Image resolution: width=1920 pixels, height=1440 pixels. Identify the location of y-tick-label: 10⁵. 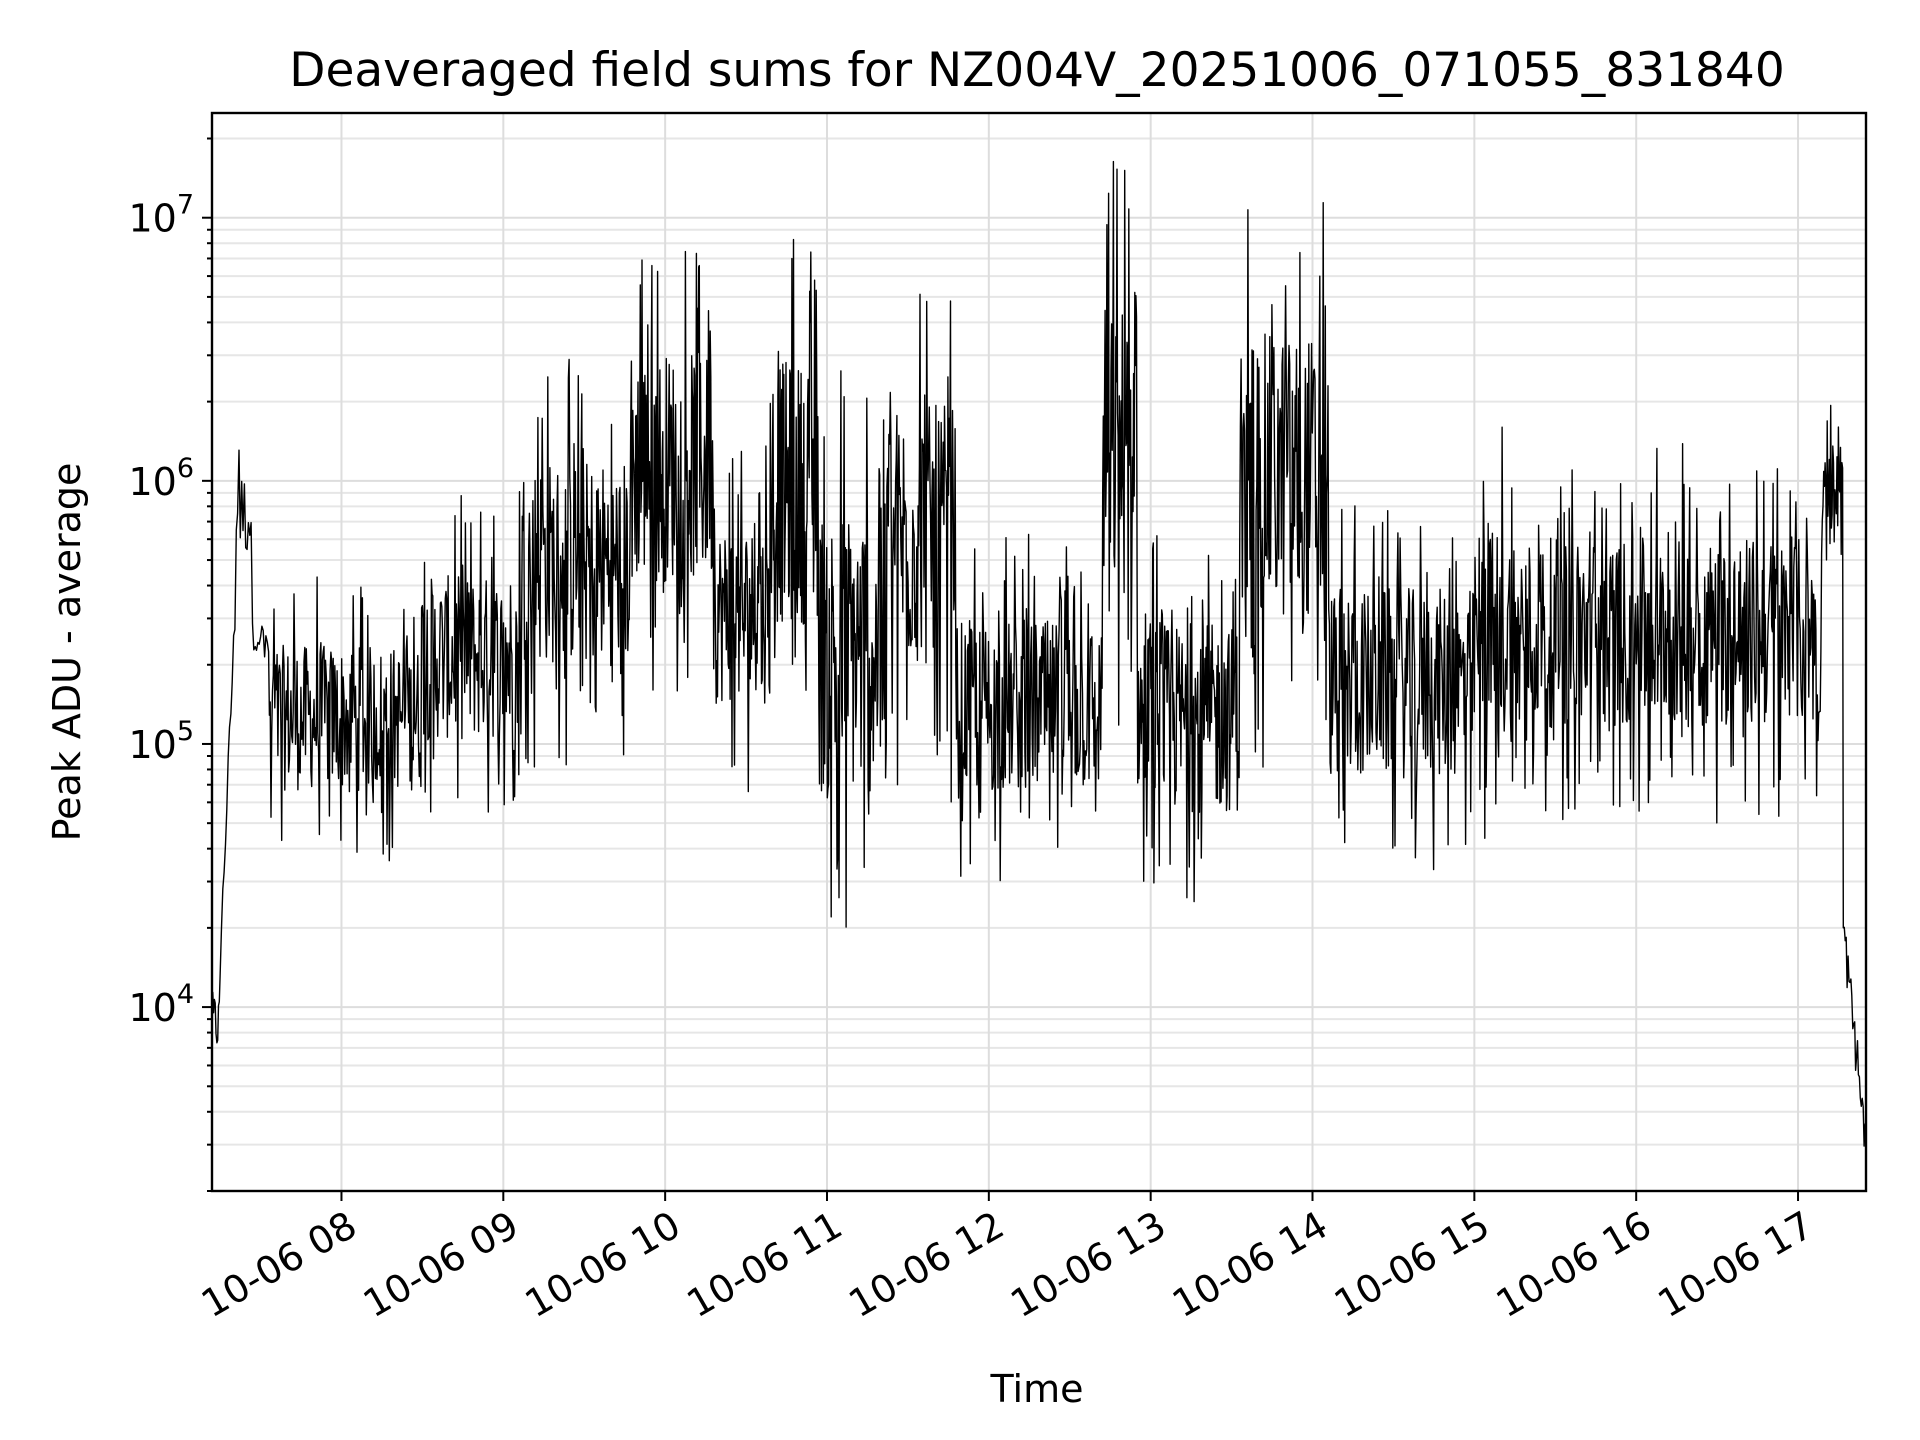
(161, 741).